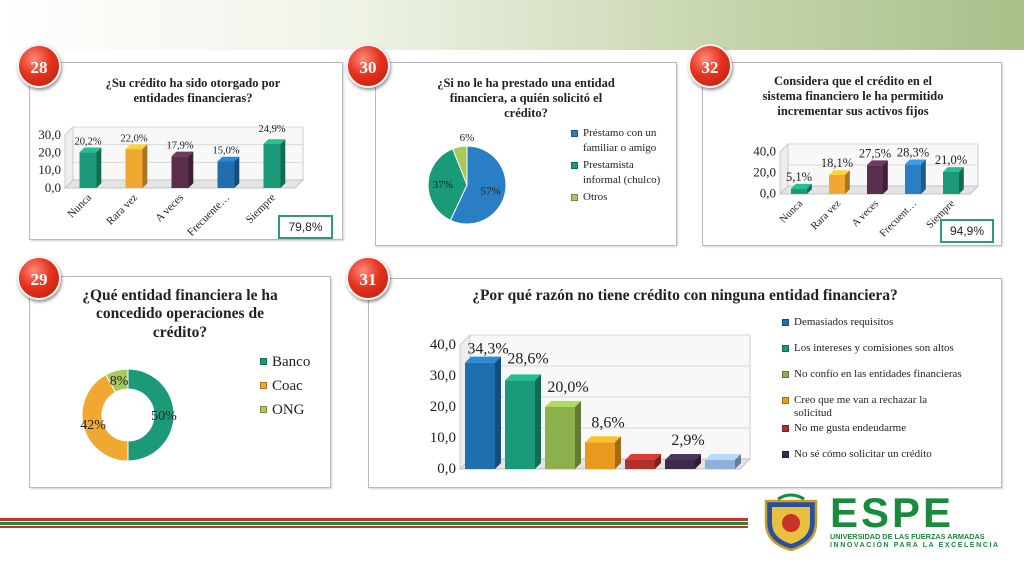 Image resolution: width=1024 pixels, height=576 pixels. Describe the element at coordinates (710, 66) in the screenshot. I see `badge-32: 32` at that location.